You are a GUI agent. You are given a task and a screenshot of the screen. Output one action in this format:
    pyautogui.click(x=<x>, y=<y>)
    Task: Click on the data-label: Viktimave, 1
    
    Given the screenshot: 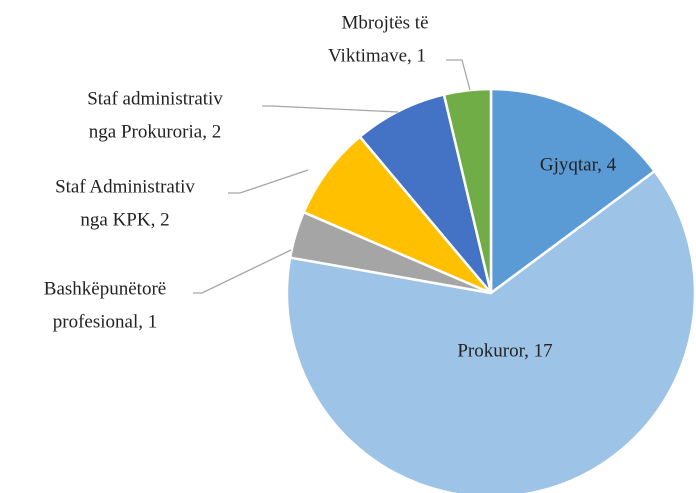 What is the action you would take?
    pyautogui.click(x=377, y=55)
    